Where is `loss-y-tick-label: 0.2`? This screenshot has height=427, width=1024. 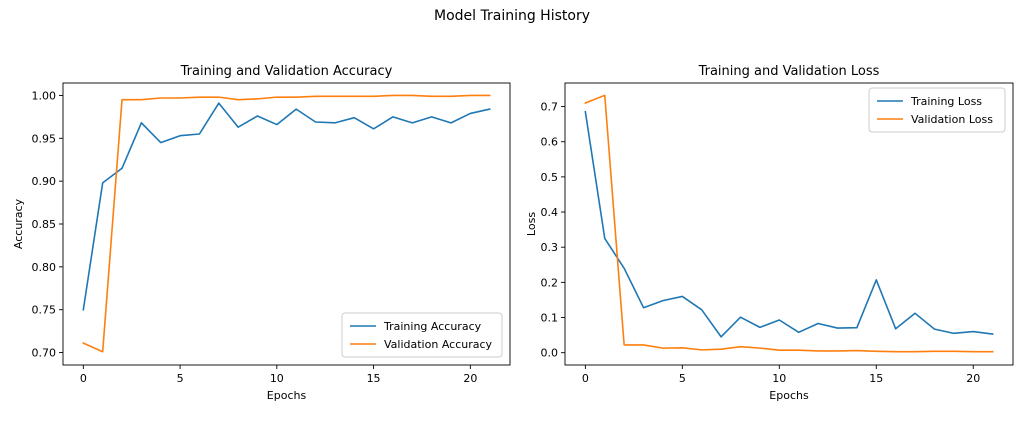
loss-y-tick-label: 0.2 is located at coordinates (550, 282).